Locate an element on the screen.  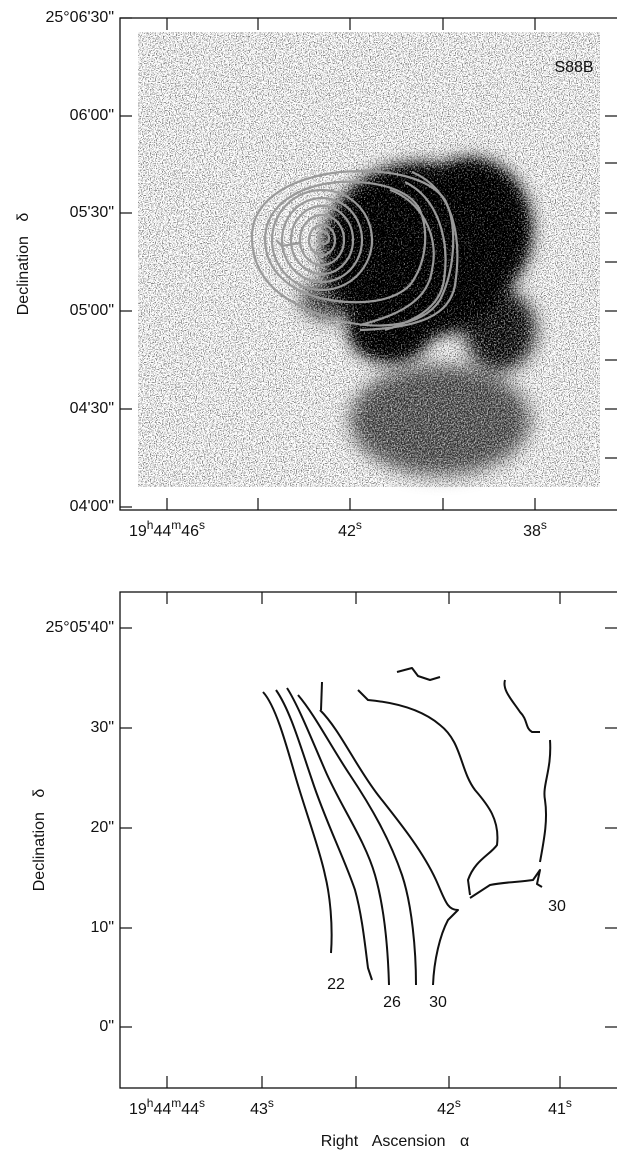
gray-contours is located at coordinates (354, 251).